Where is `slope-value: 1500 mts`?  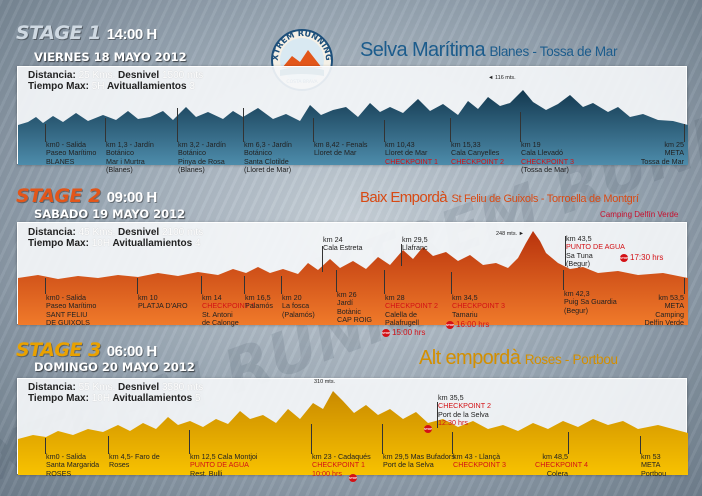
slope-value: 1500 mts is located at coordinates (182, 75).